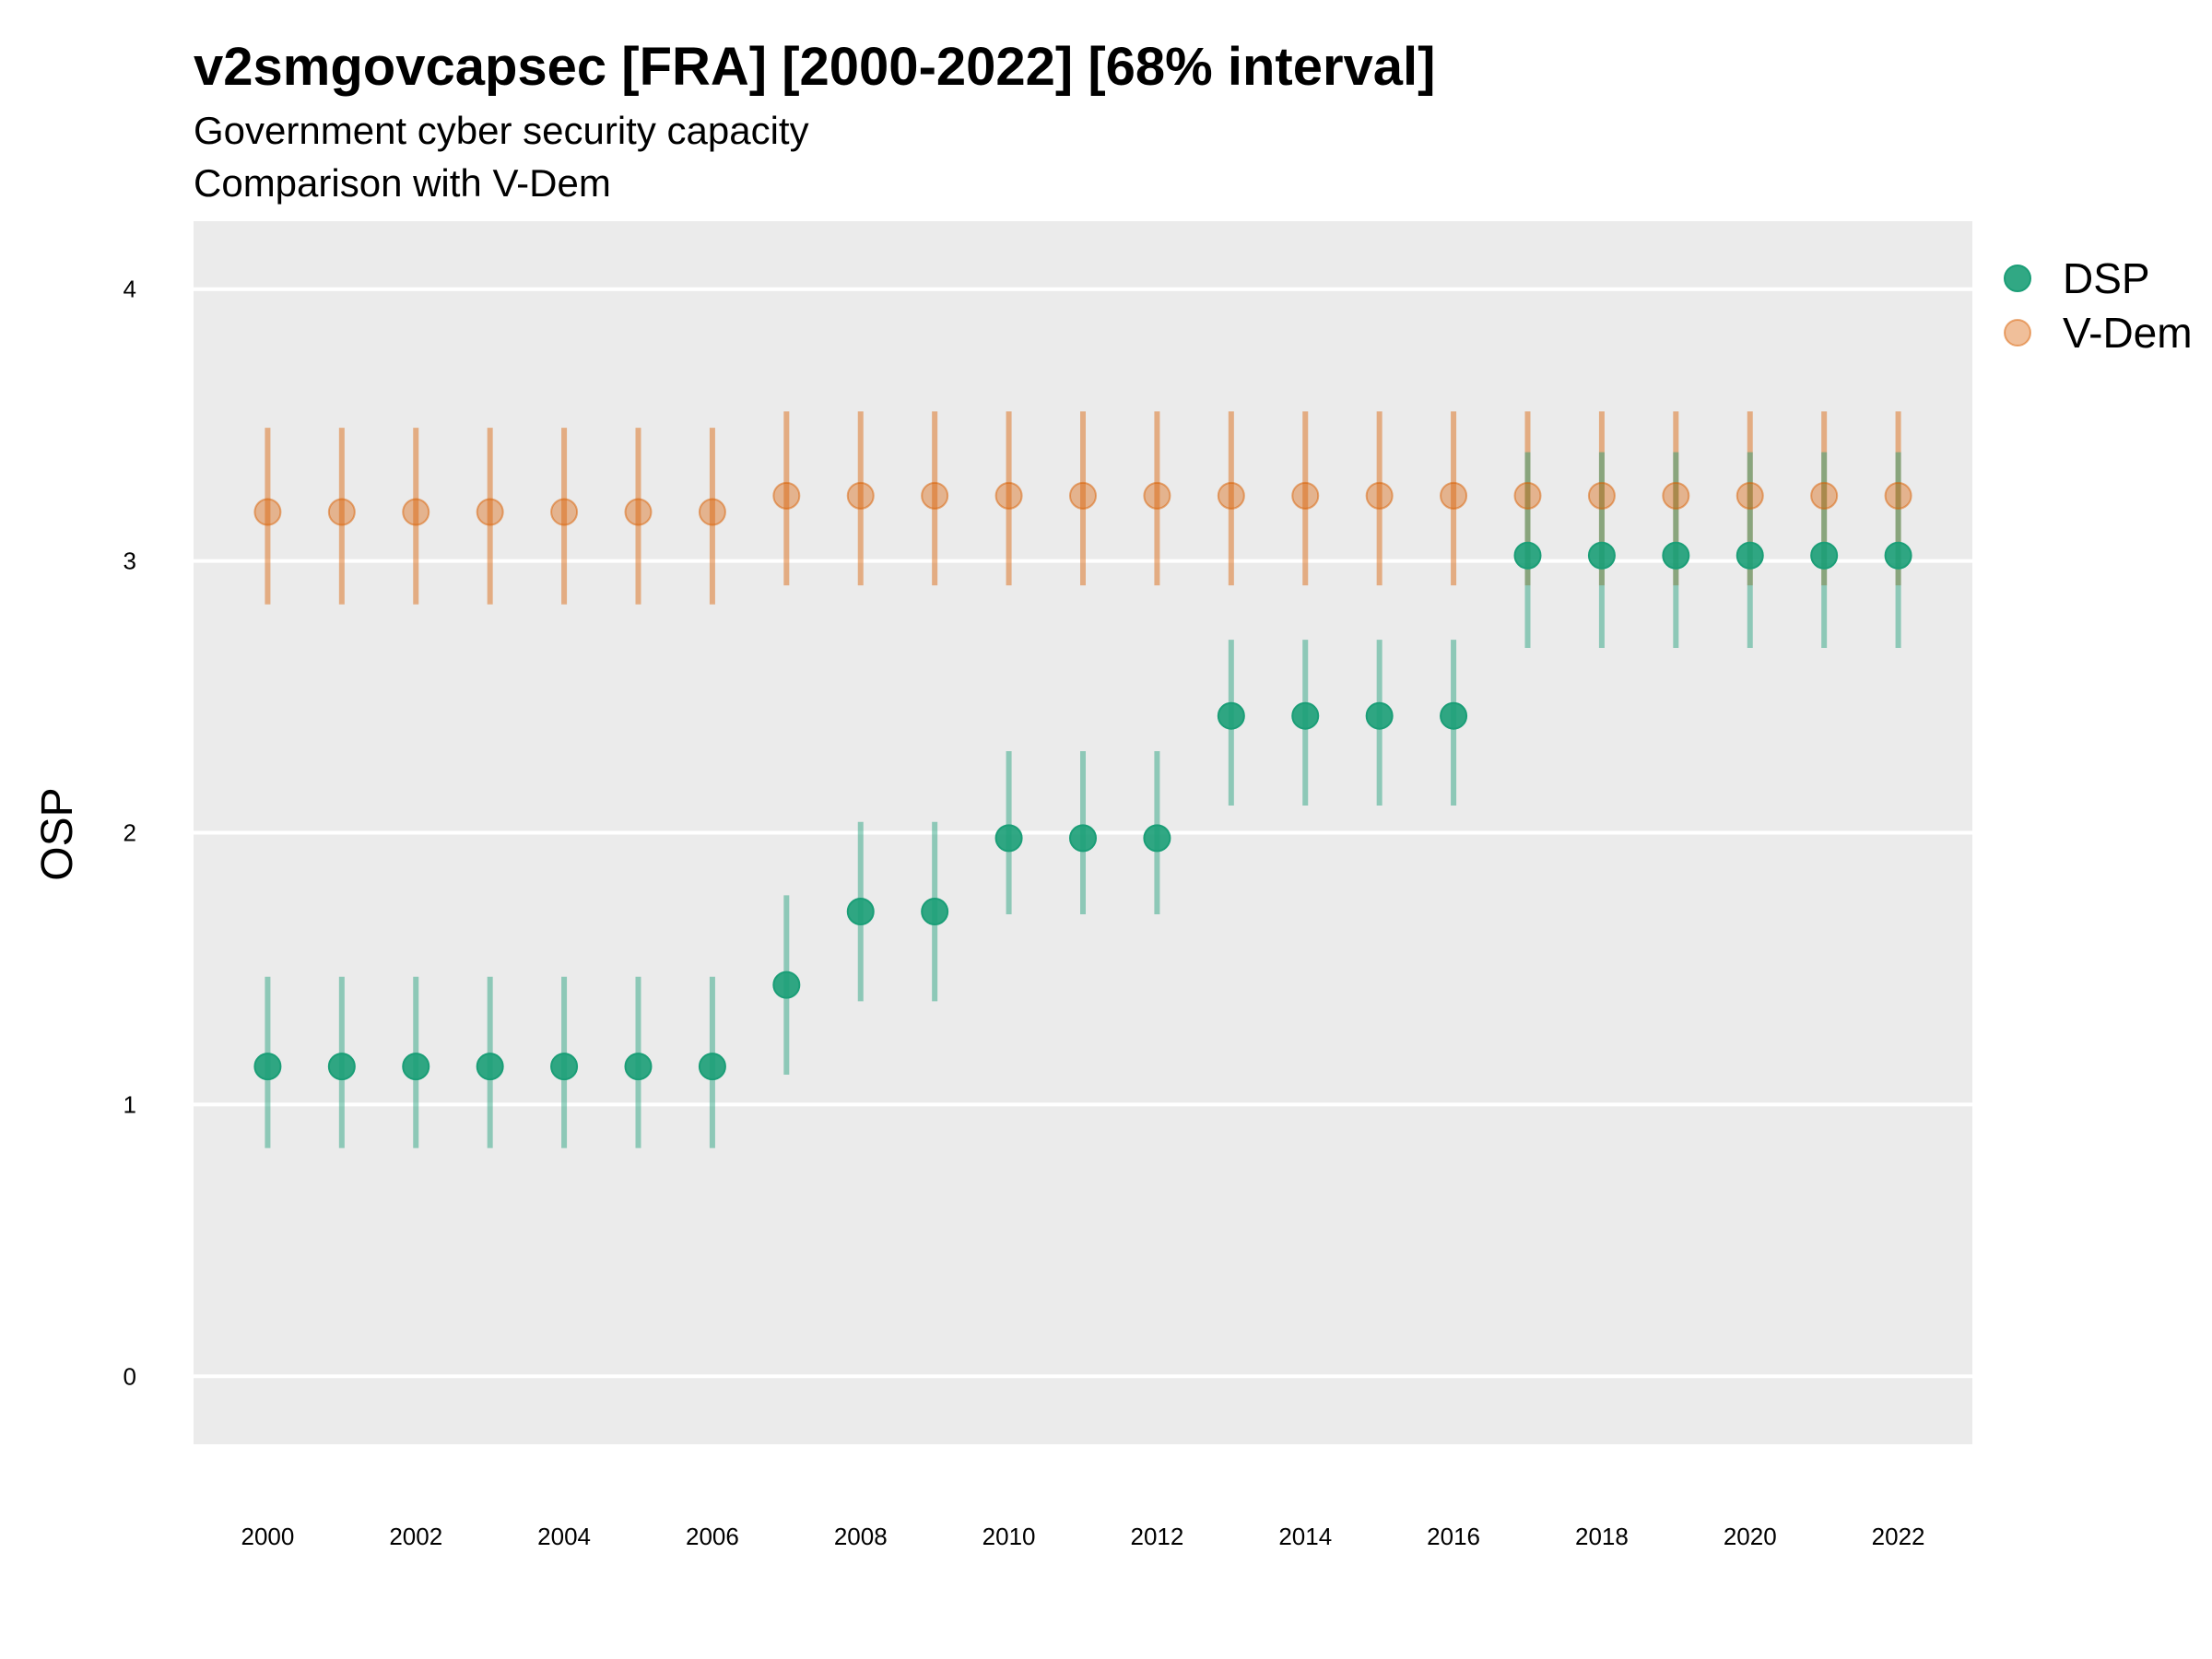 This screenshot has width=2212, height=1659. I want to click on x-tick-label: 2012, so click(1156, 1536).